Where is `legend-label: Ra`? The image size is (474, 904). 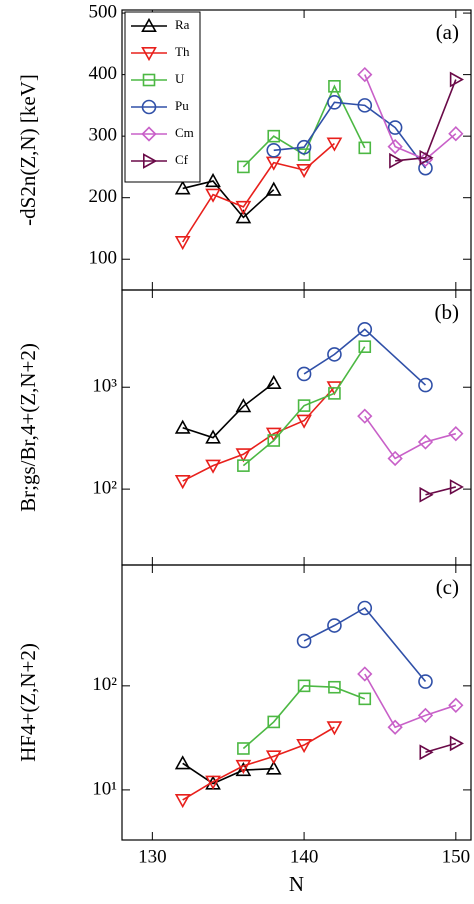
legend-label: Ra is located at coordinates (182, 24).